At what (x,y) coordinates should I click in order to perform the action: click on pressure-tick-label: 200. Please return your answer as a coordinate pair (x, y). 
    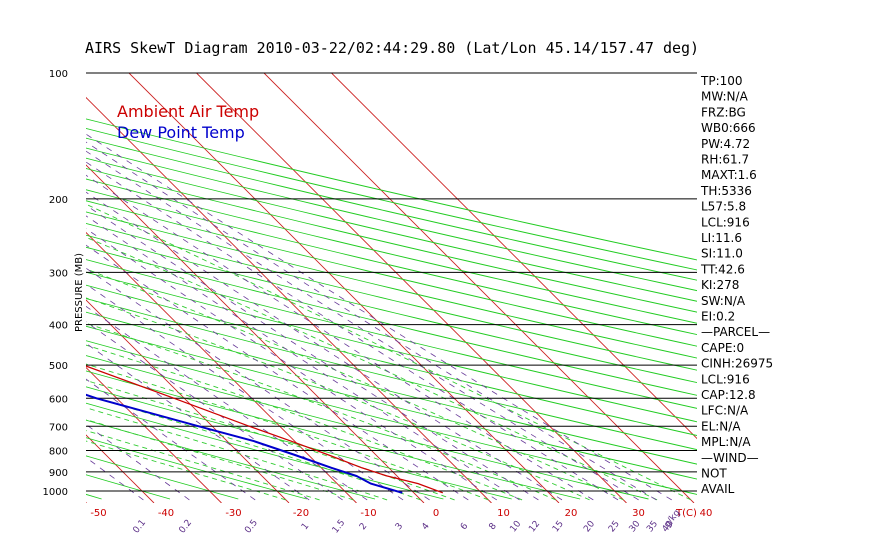
    Looking at the image, I should click on (58, 200).